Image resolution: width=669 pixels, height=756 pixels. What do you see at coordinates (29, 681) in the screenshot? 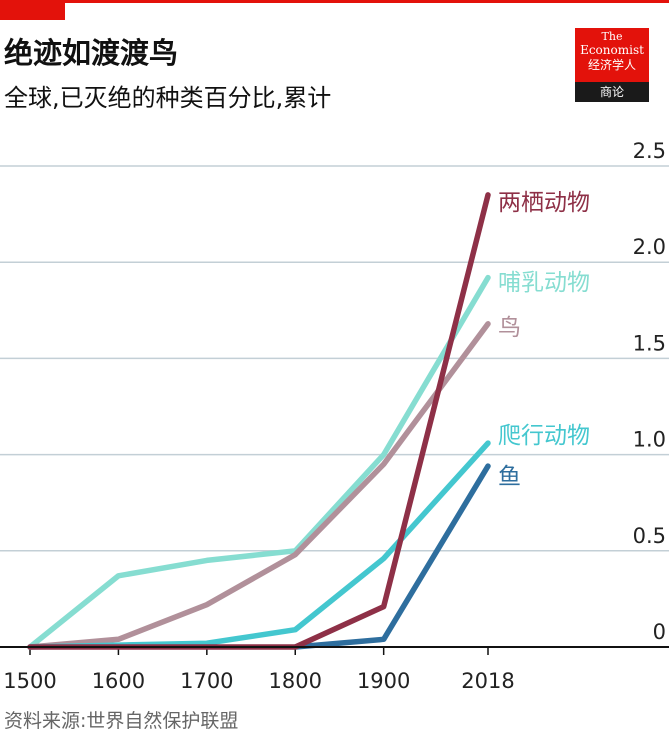
I see `x-tick-label-0: 1500` at bounding box center [29, 681].